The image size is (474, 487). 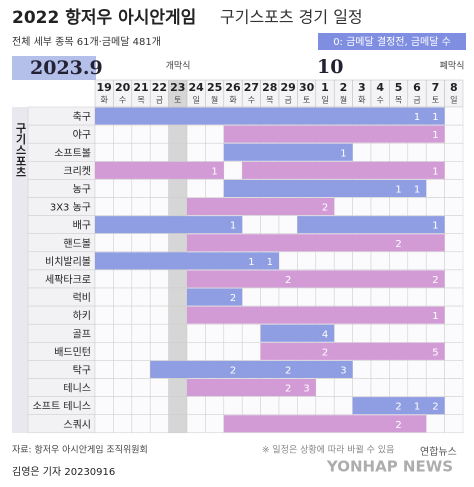 What do you see at coordinates (20, 270) in the screenshot?
I see `group-band` at bounding box center [20, 270].